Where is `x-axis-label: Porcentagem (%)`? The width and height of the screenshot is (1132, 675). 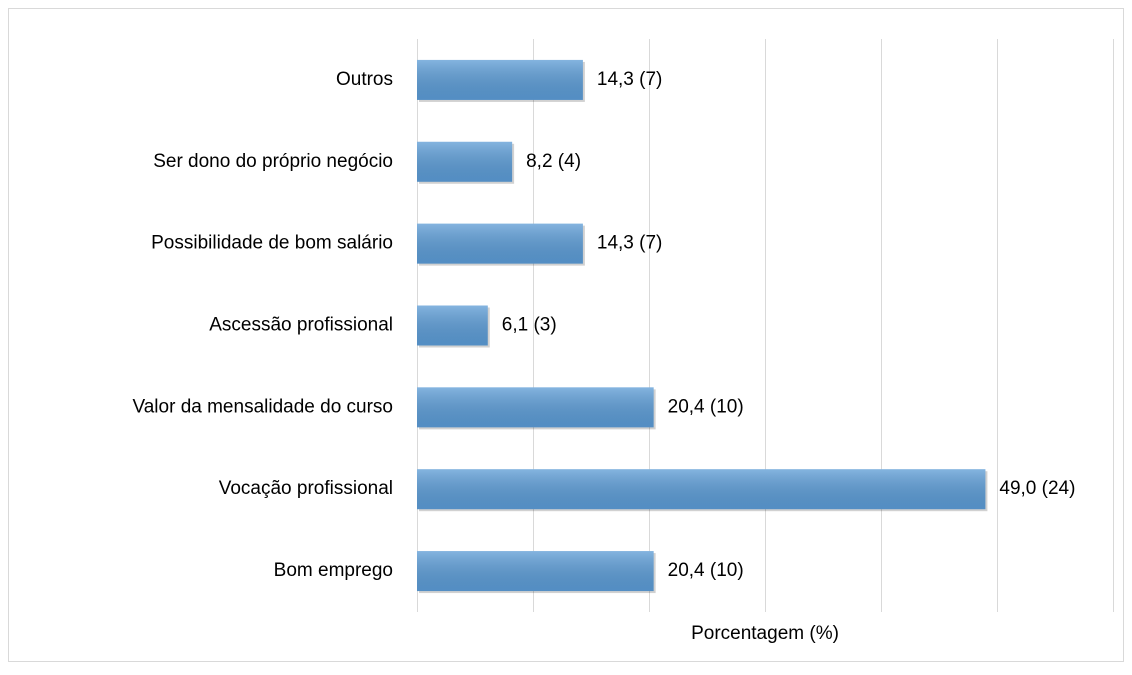
x-axis-label: Porcentagem (%) is located at coordinates (765, 633).